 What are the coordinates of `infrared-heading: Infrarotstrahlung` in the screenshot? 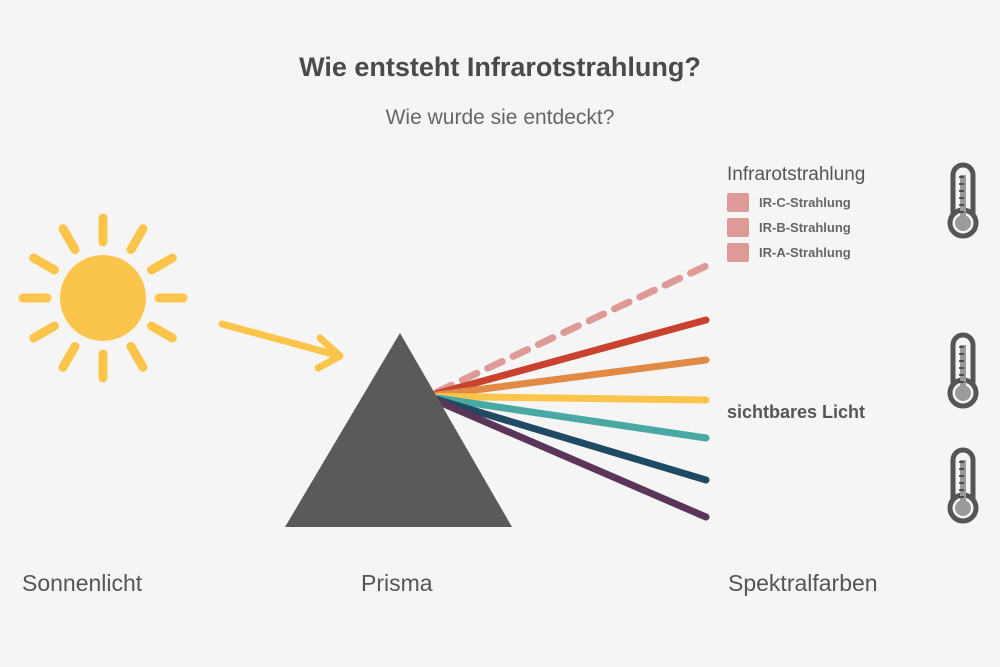 It's located at (796, 174).